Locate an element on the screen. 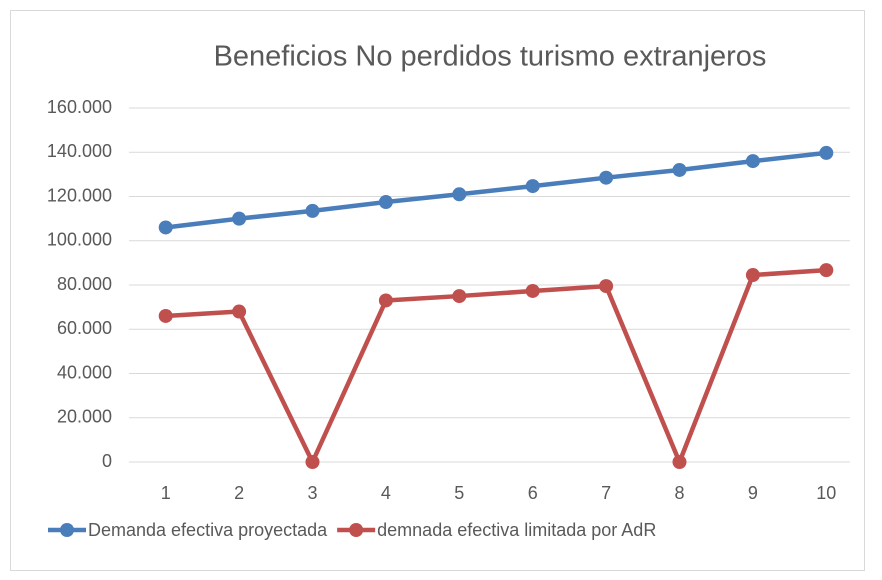 This screenshot has height=580, width=882. legend-label: demnada efectiva limitada por AdR is located at coordinates (516, 530).